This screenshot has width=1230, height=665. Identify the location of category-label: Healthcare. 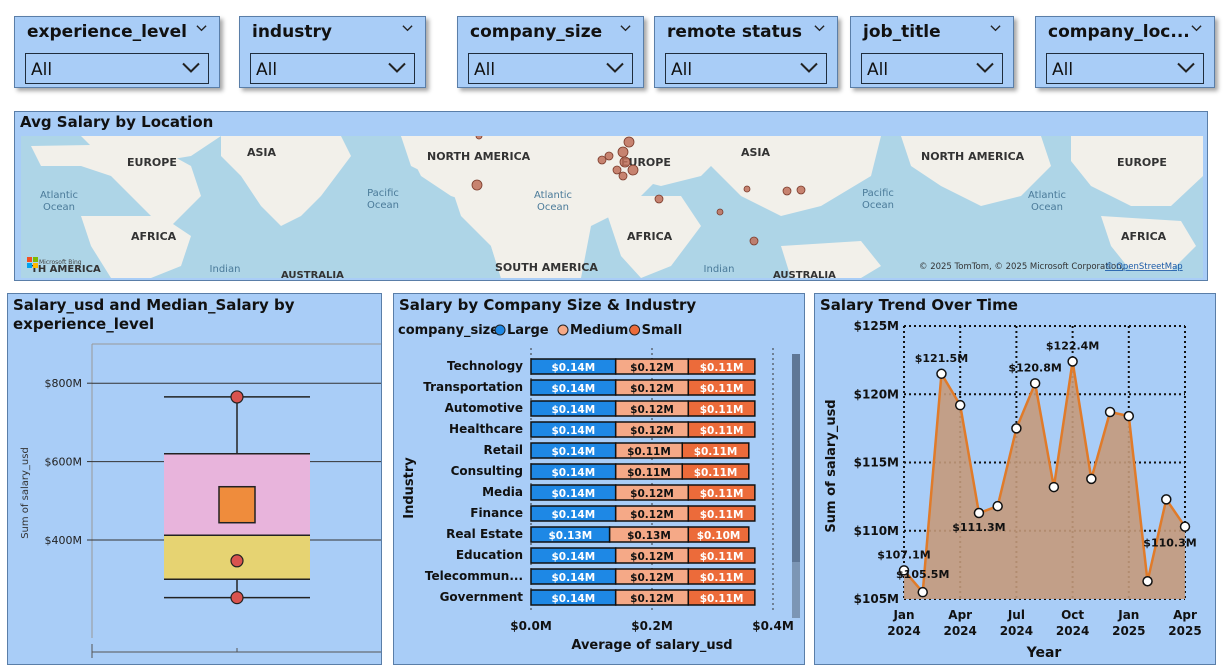
(486, 429).